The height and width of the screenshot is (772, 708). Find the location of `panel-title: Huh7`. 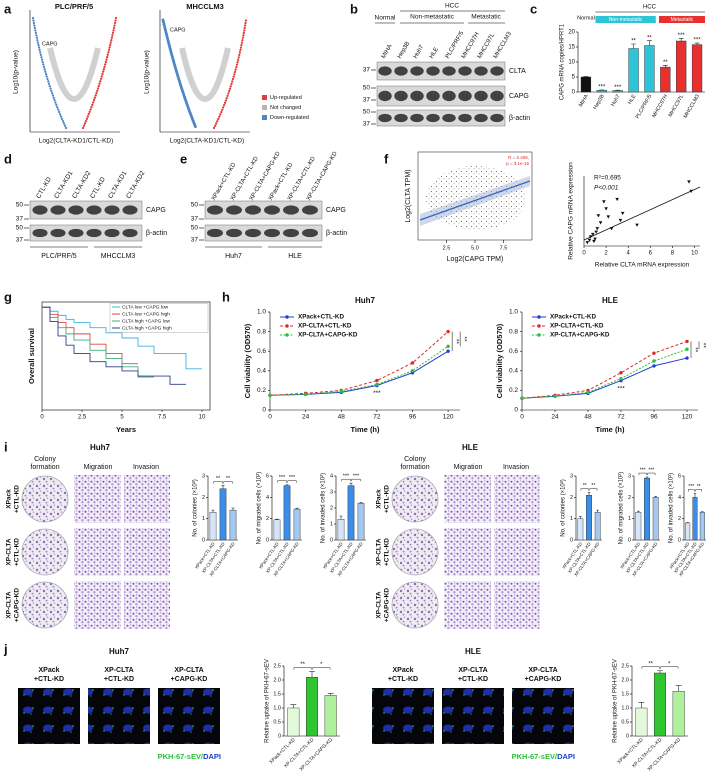

panel-title: Huh7 is located at coordinates (119, 651).